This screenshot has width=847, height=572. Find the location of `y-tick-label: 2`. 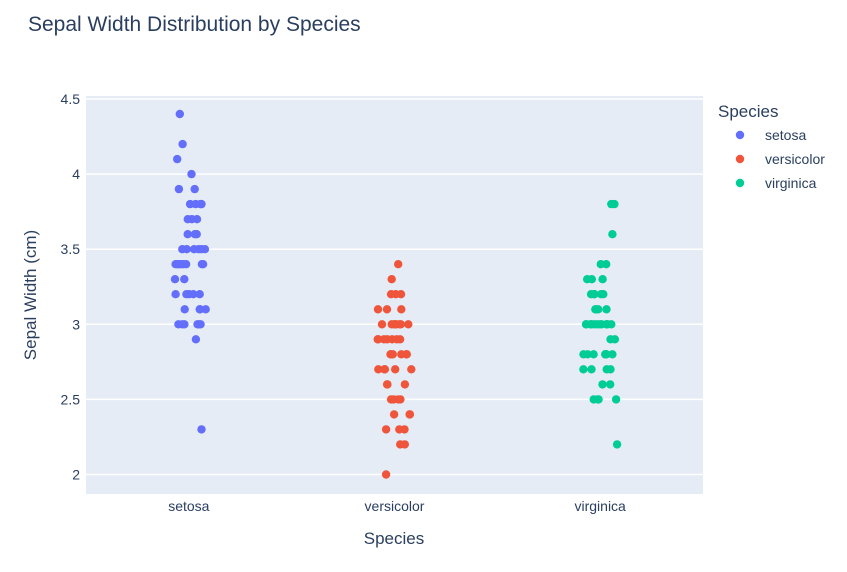

y-tick-label: 2 is located at coordinates (76, 474).